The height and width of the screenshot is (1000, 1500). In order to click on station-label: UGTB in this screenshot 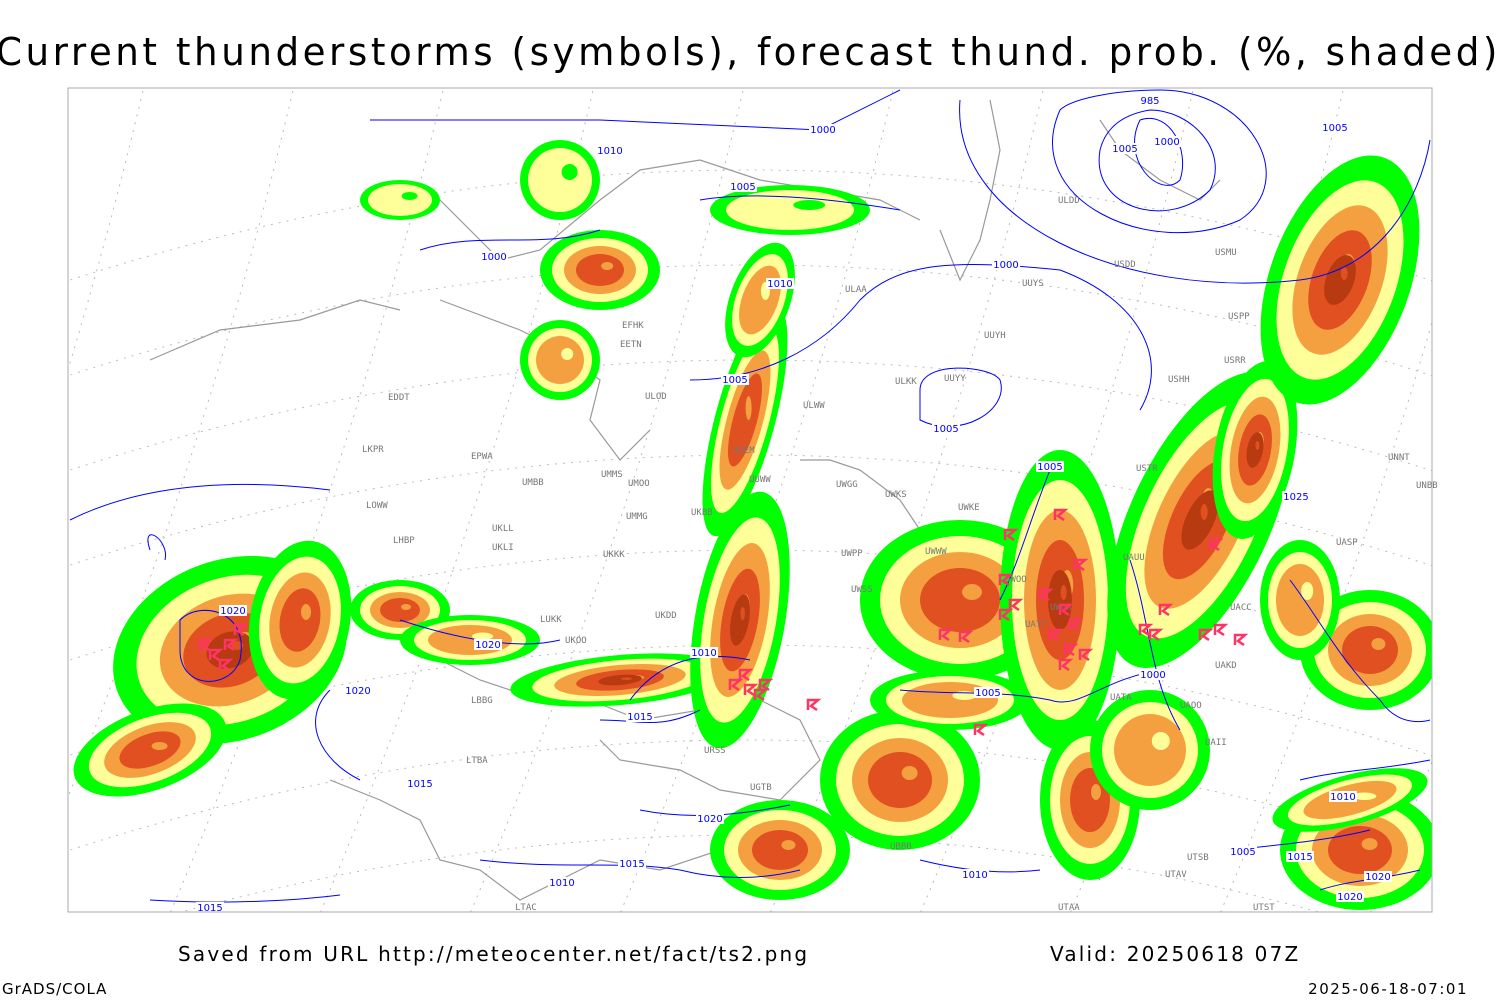, I will do `click(761, 788)`.